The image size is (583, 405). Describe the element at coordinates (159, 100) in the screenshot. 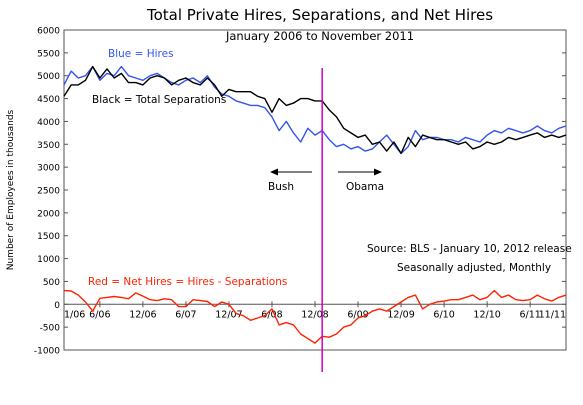

I see `legend-separations-label: Black = Total Separations` at that location.